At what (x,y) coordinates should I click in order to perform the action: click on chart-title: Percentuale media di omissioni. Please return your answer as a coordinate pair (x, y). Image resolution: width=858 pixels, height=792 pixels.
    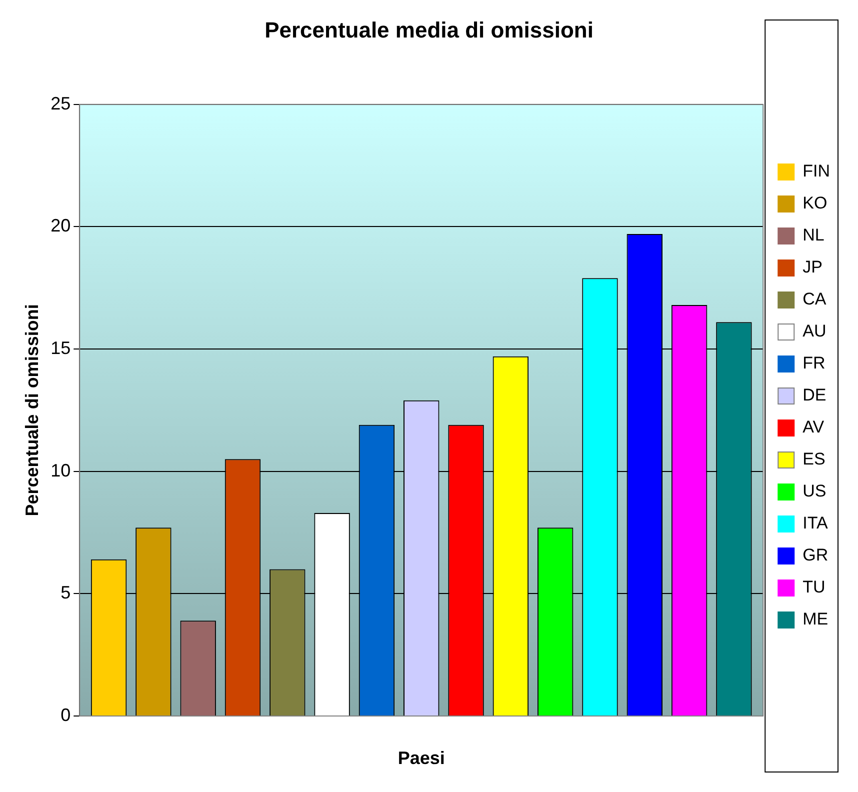
    Looking at the image, I should click on (429, 29).